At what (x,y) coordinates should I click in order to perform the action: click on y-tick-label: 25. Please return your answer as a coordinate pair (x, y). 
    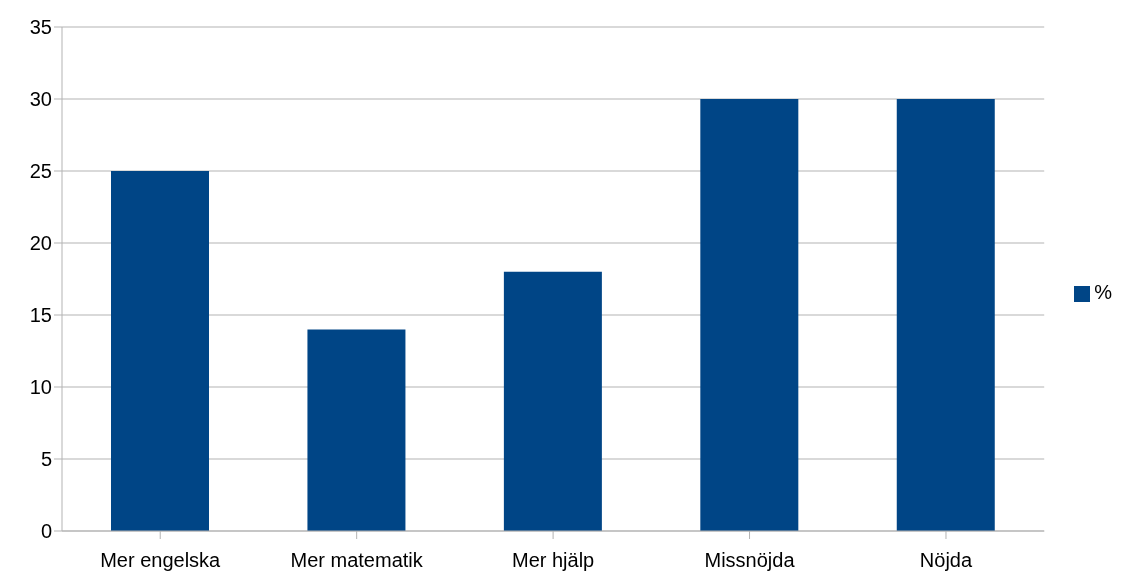
    Looking at the image, I should click on (40, 171).